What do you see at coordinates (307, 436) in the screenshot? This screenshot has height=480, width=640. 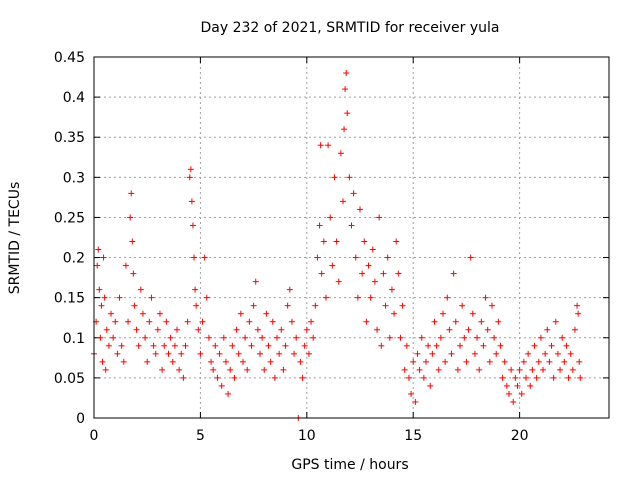 I see `x-tick-label: 10` at bounding box center [307, 436].